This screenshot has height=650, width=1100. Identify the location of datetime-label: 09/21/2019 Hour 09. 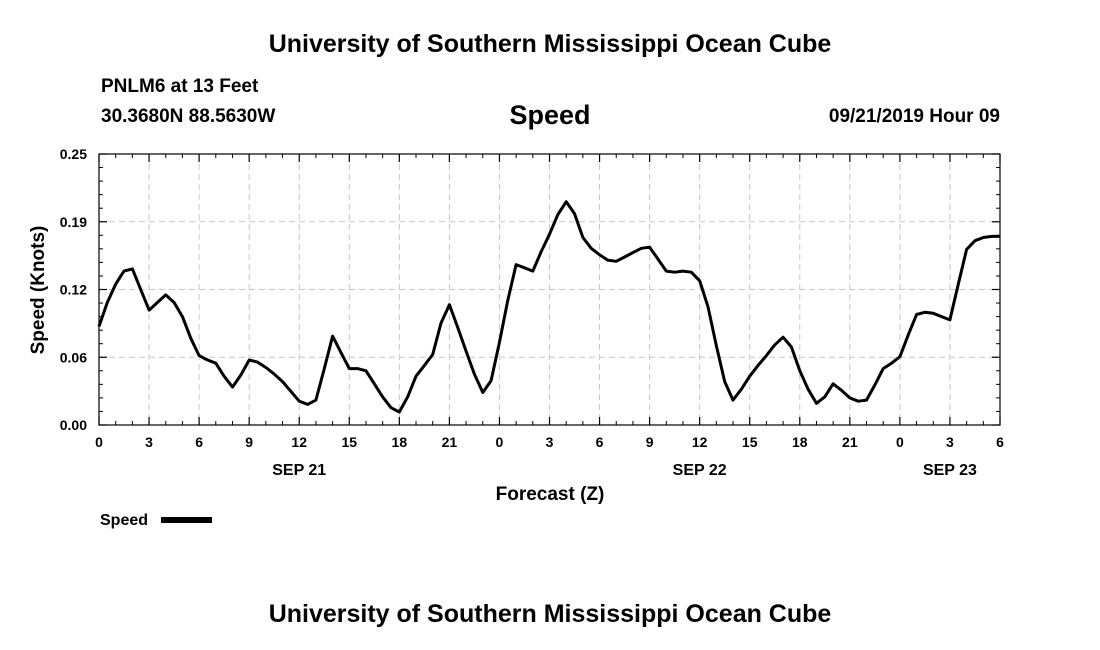
(914, 116).